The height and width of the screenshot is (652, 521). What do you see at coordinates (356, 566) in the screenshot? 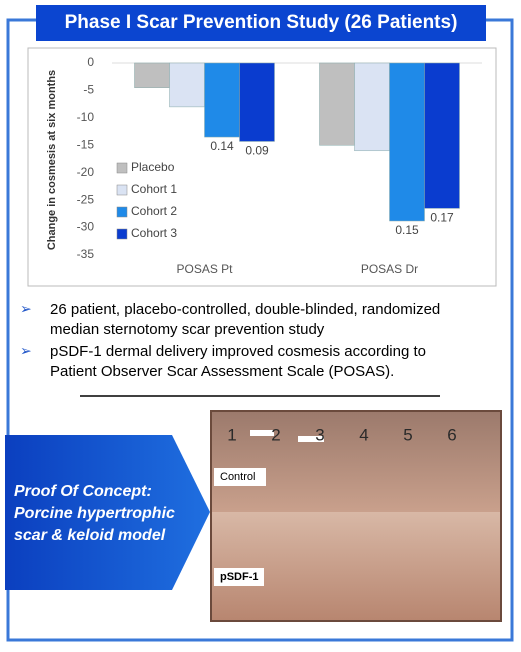
I see `photo-bottom` at bounding box center [356, 566].